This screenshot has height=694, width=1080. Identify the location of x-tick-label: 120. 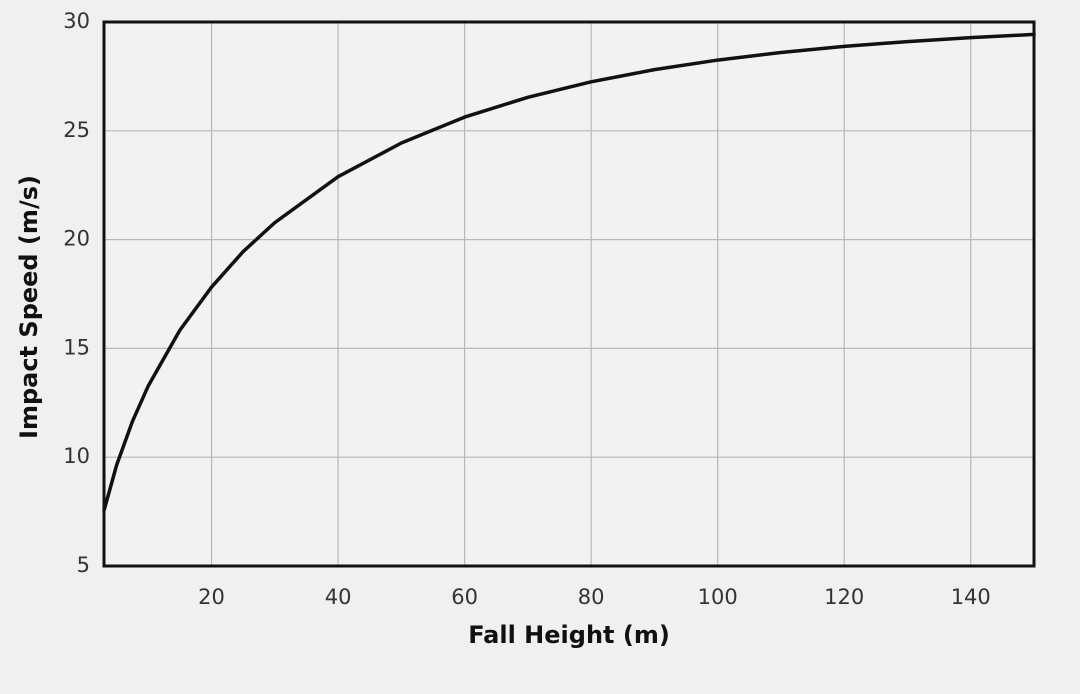
(844, 597).